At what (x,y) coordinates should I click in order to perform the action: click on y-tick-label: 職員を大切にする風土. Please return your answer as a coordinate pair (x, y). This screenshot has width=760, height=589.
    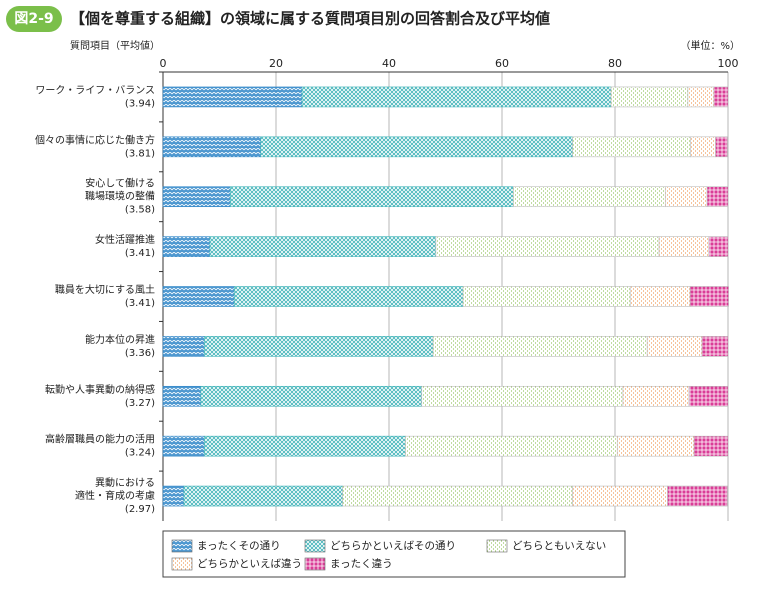
    Looking at the image, I should click on (105, 289).